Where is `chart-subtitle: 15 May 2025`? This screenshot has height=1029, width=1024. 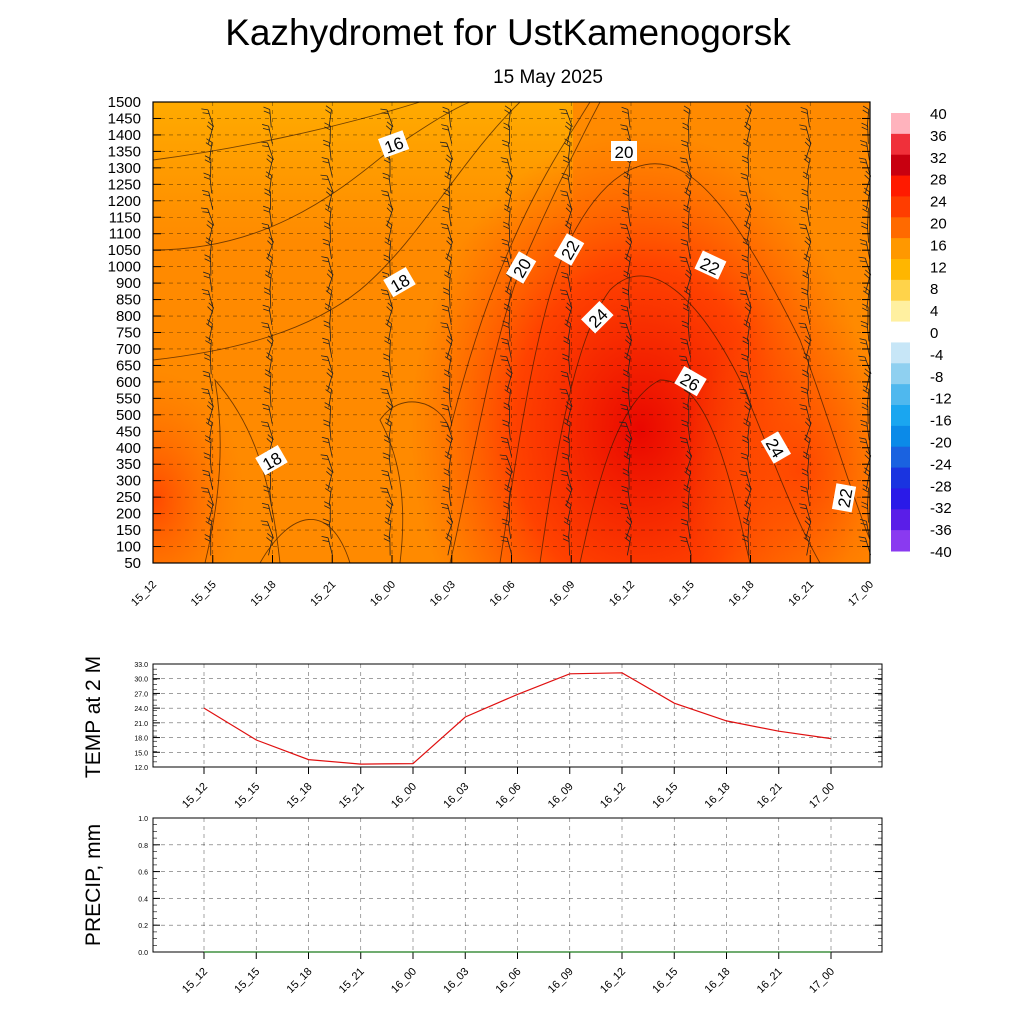
chart-subtitle: 15 May 2025 is located at coordinates (548, 77).